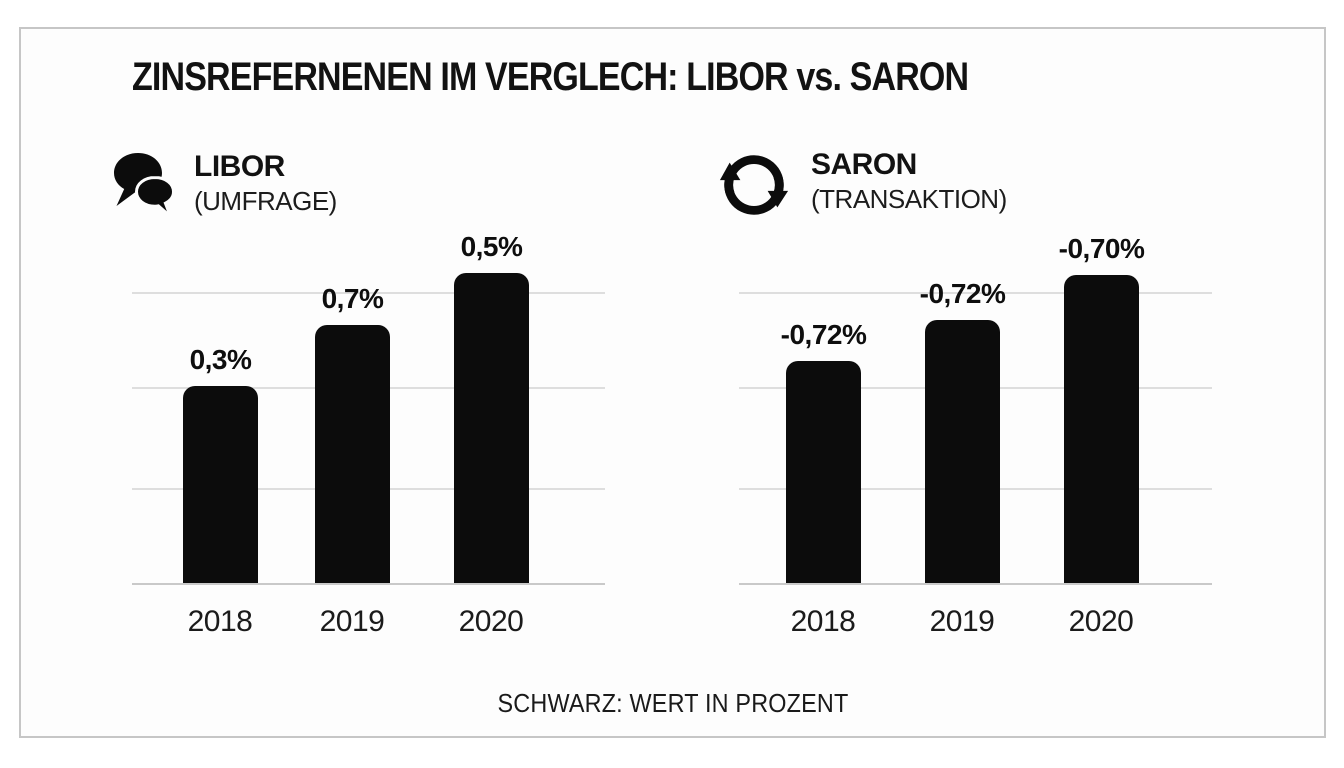 The image size is (1344, 768). Describe the element at coordinates (220, 484) in the screenshot. I see `bar-libor-2018` at that location.